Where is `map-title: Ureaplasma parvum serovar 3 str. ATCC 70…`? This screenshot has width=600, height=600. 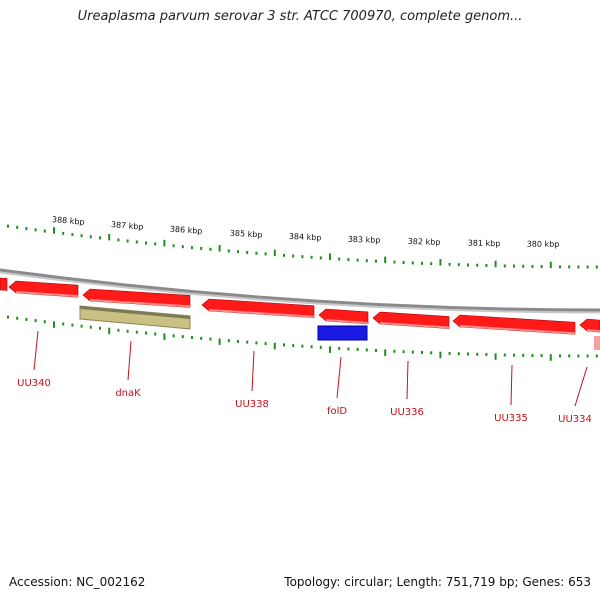
map-title: Ureaplasma parvum serovar 3 str. ATCC 70… is located at coordinates (300, 16).